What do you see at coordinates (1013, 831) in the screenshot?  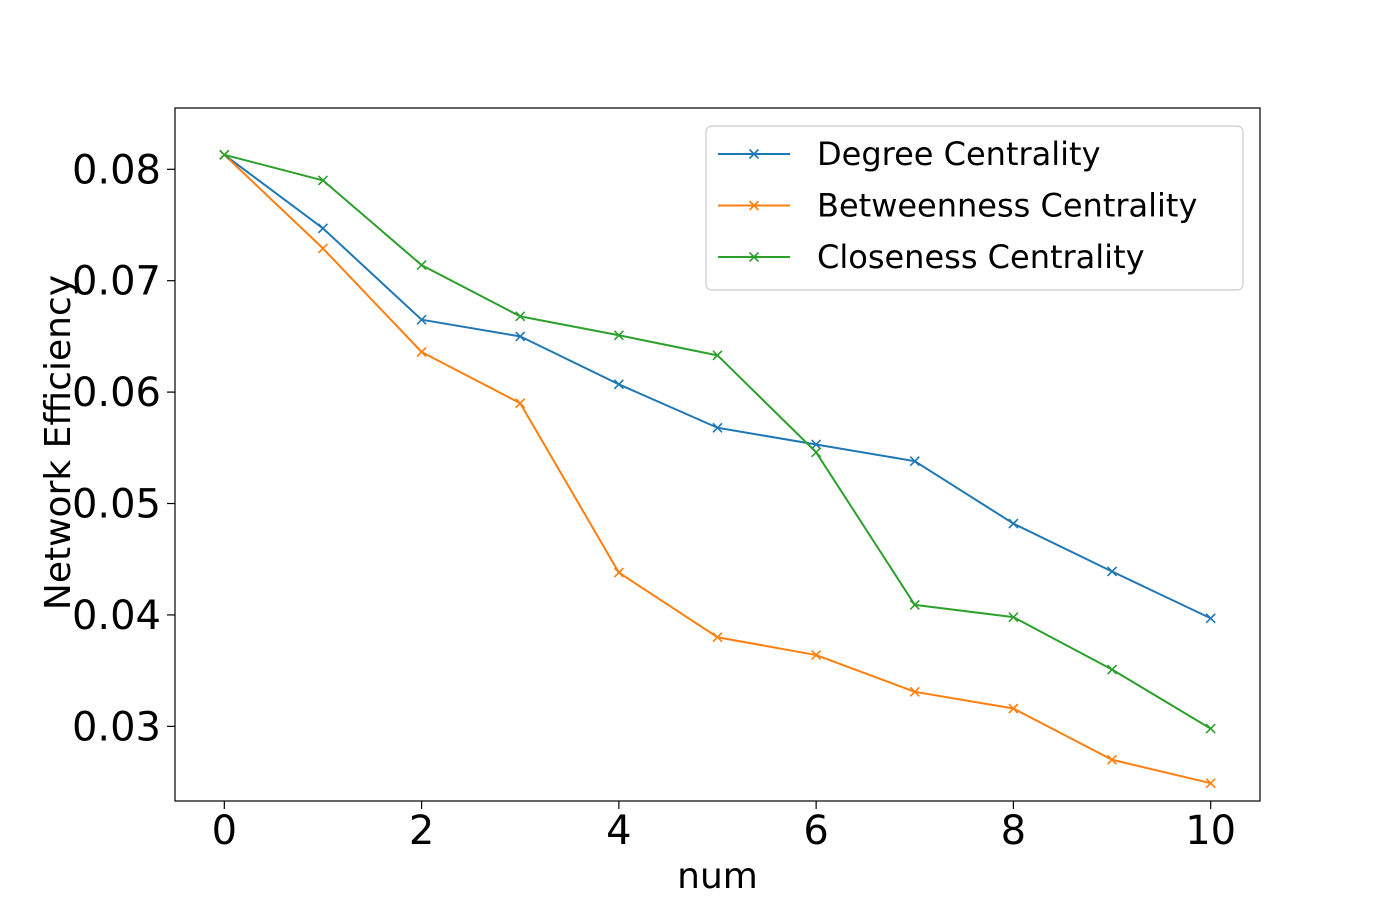 I see `x-tick-label: 8` at bounding box center [1013, 831].